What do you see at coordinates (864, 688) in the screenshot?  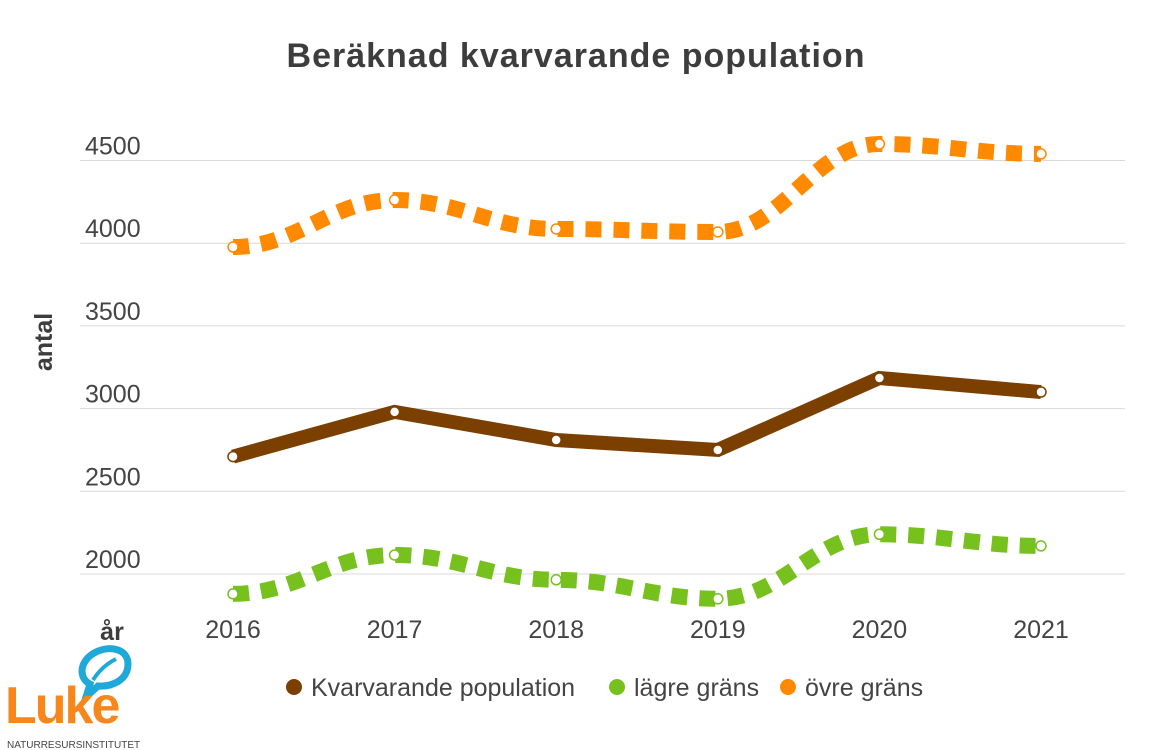 I see `legend-label: övre gräns` at bounding box center [864, 688].